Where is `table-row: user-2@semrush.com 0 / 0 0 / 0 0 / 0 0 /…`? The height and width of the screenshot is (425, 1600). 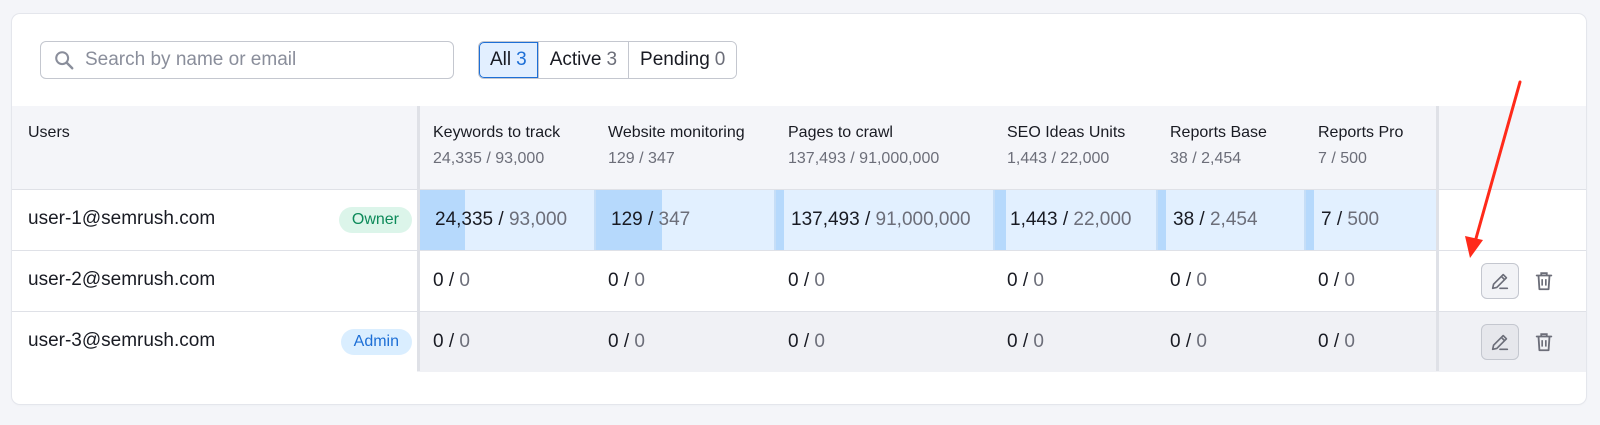
table-row: user-2@semrush.com 0 / 0 0 / 0 0 / 0 0 /… is located at coordinates (799, 280).